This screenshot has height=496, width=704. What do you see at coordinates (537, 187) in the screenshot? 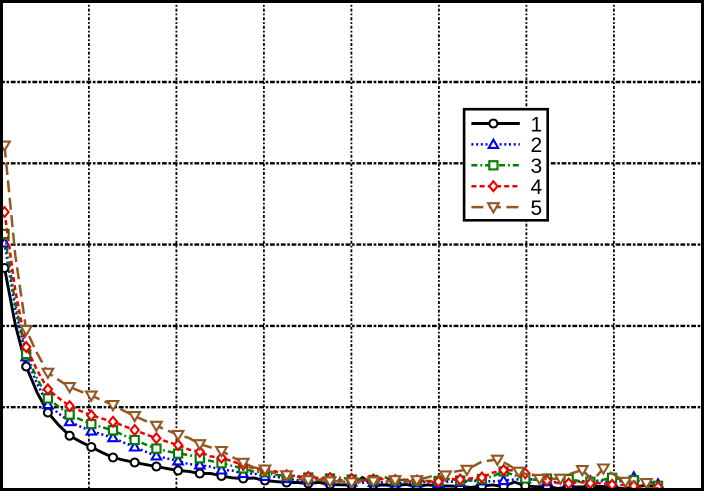
I see `svg-text: 4` at bounding box center [537, 187].